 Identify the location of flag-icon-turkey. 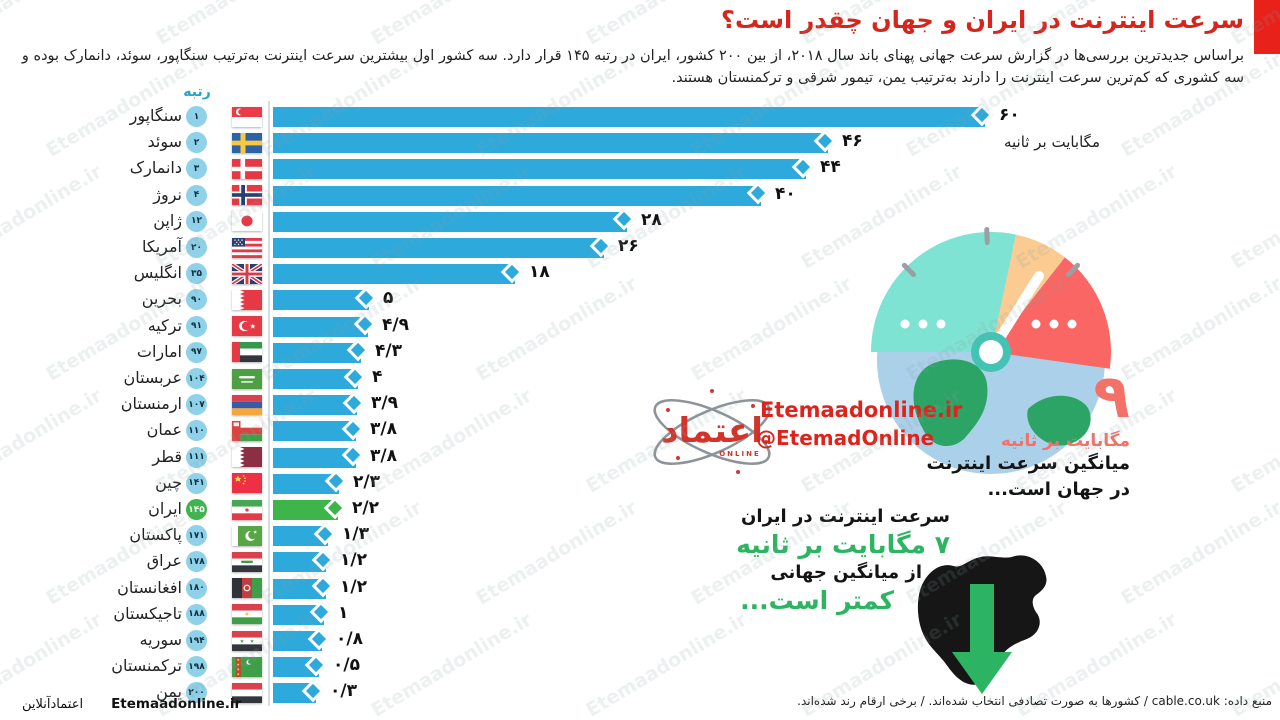
(247, 326).